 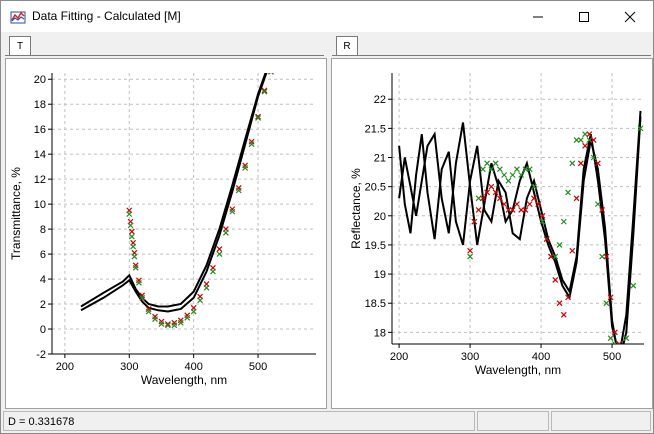 I want to click on title-bar: Data Fitting - Calculated [M], so click(x=327, y=16).